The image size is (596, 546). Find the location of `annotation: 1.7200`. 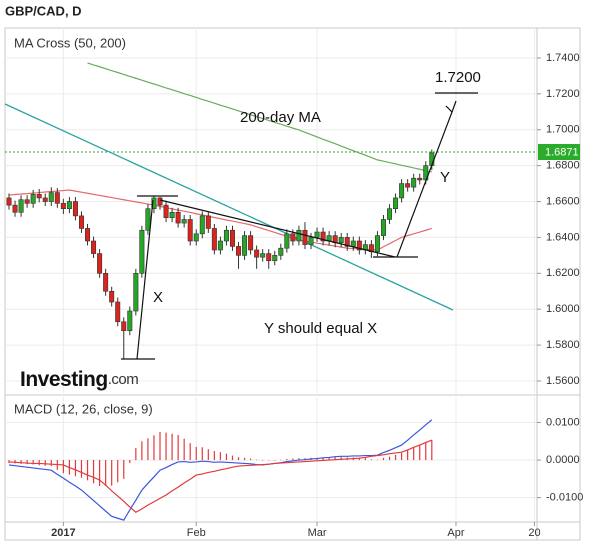

annotation: 1.7200 is located at coordinates (458, 77).